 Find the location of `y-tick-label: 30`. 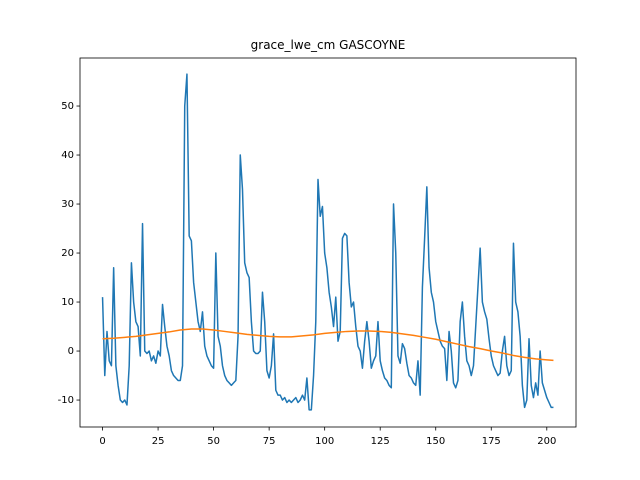

y-tick-label: 30 is located at coordinates (67, 204).